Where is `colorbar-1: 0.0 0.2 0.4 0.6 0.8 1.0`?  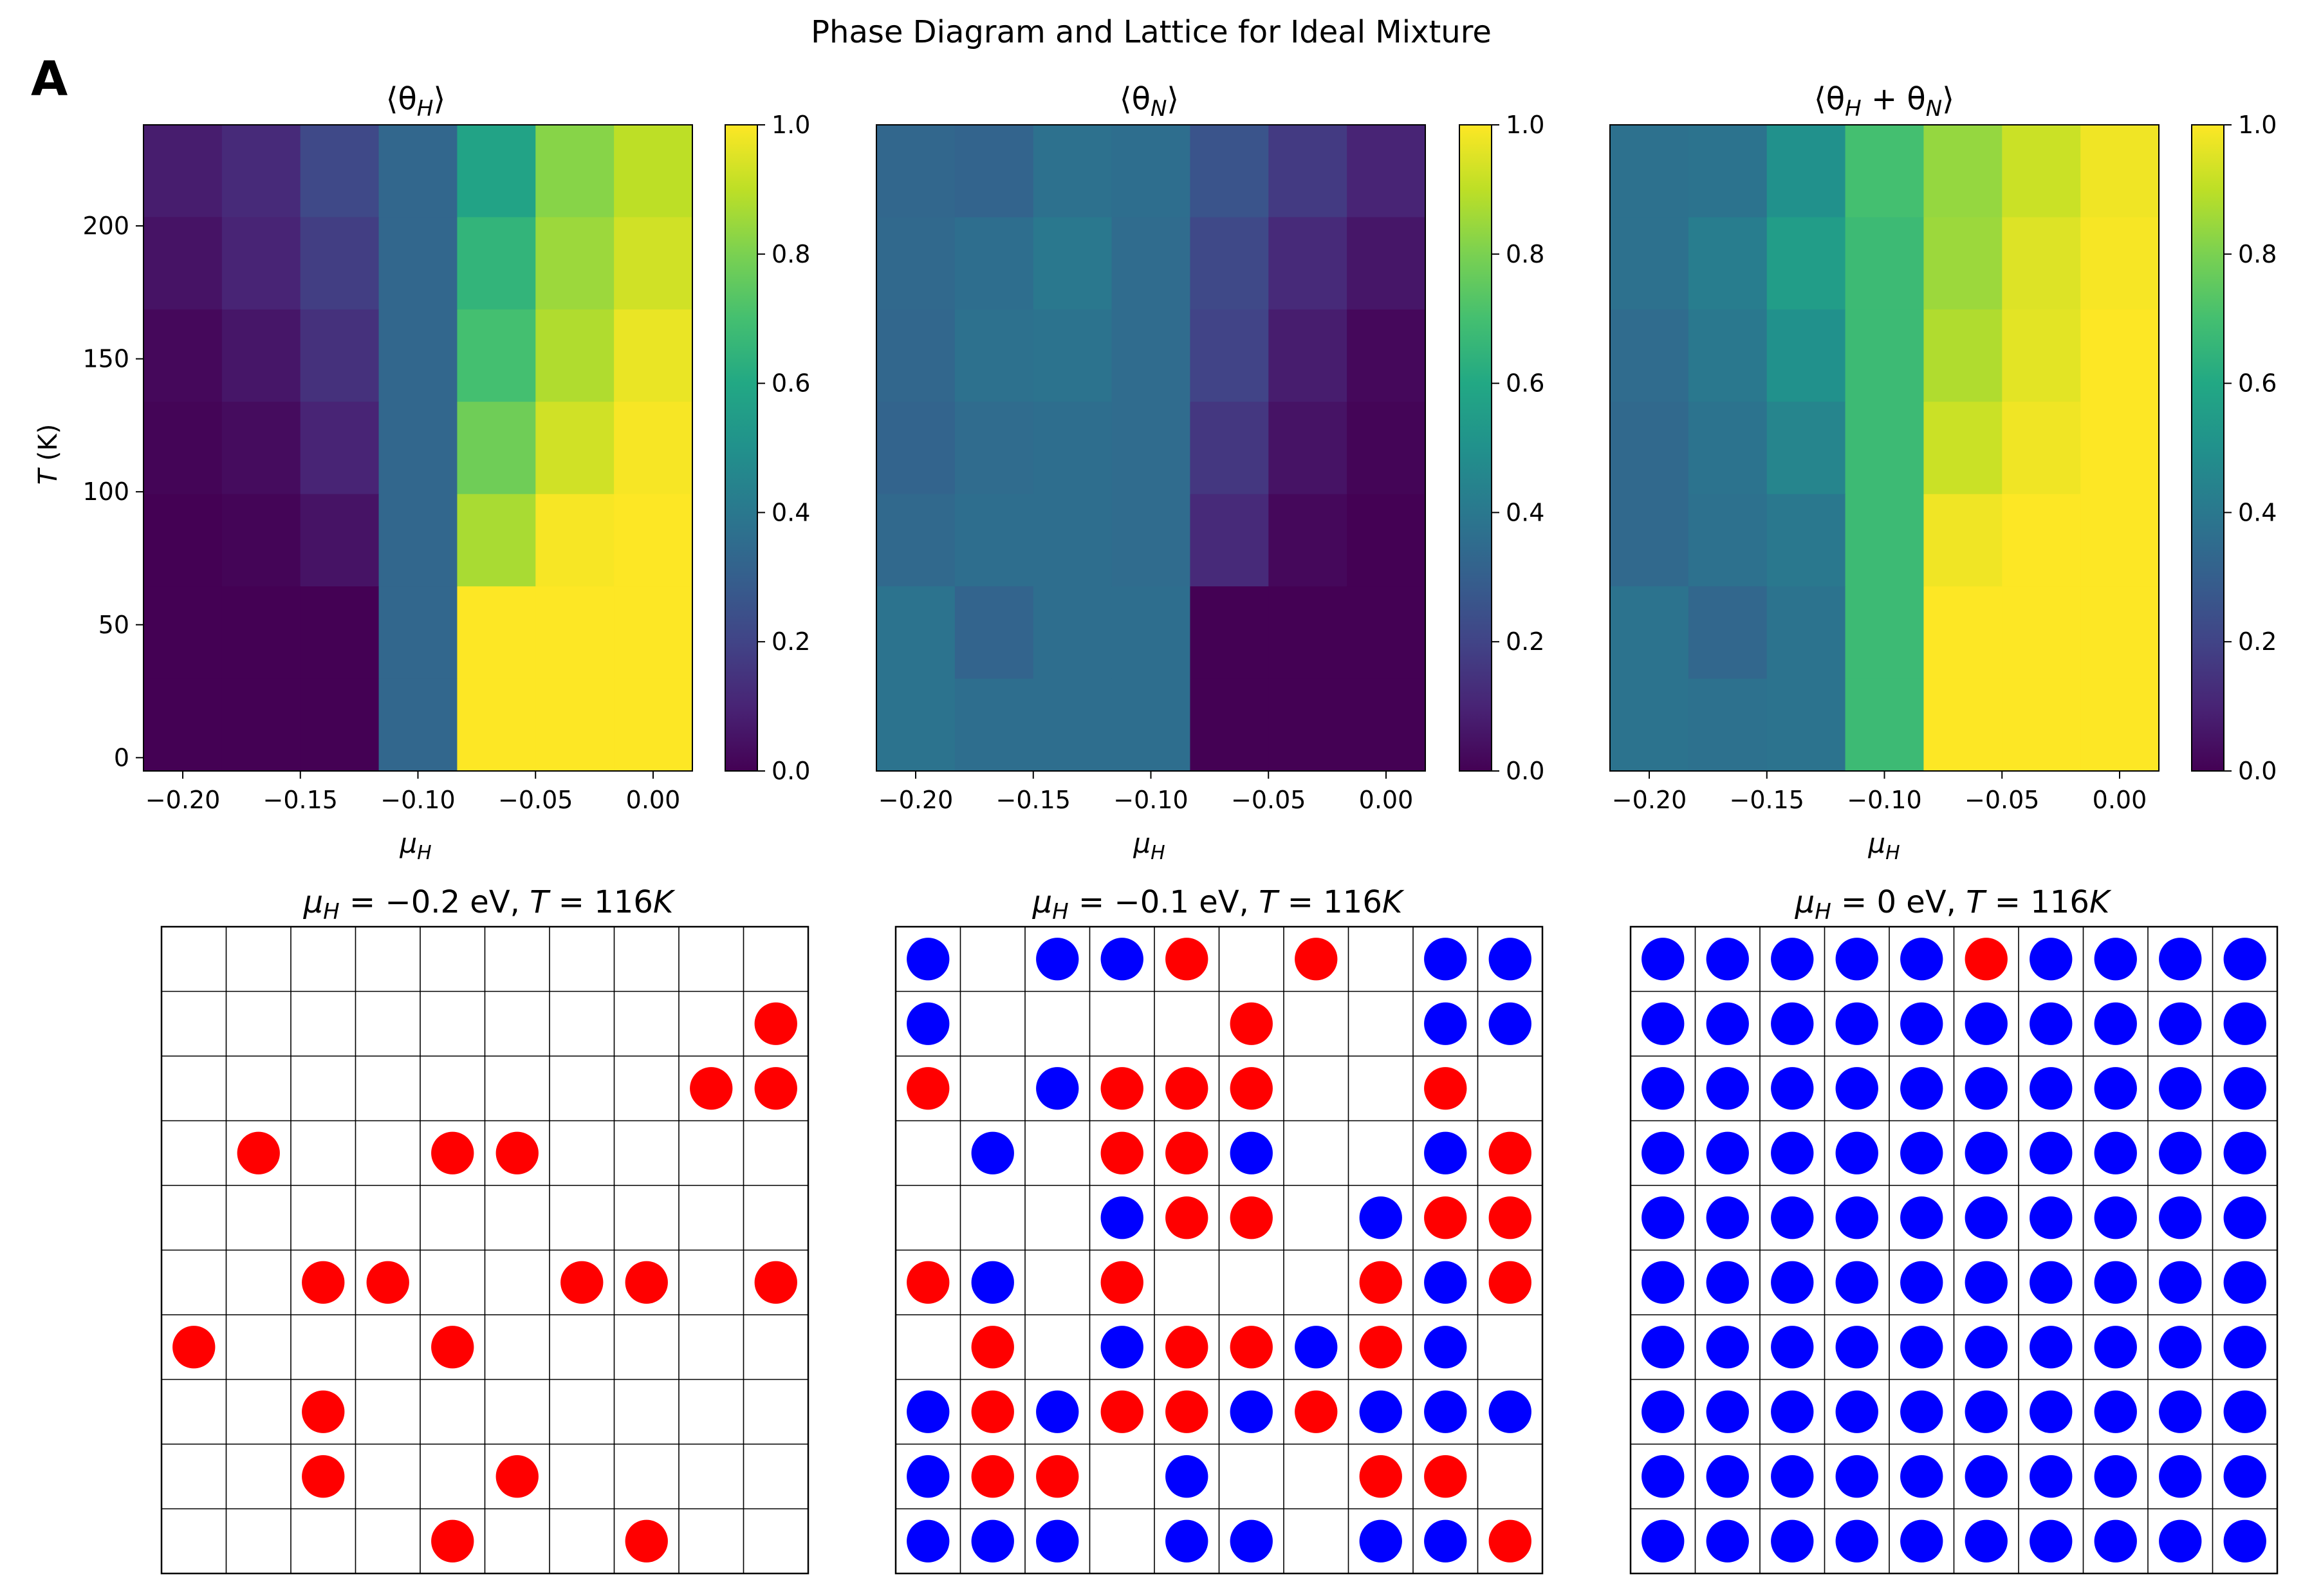
colorbar-1: 0.0 0.2 0.4 0.6 0.8 1.0 is located at coordinates (767, 448).